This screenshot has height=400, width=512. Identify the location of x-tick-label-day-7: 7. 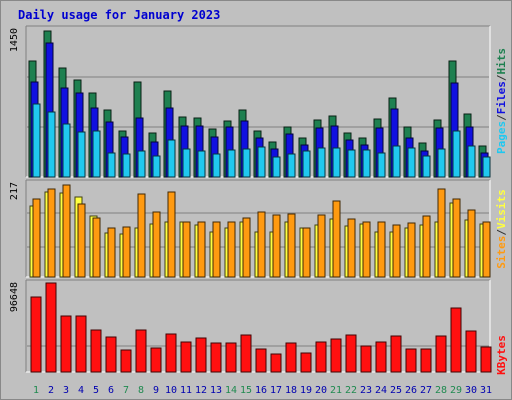
(126, 390).